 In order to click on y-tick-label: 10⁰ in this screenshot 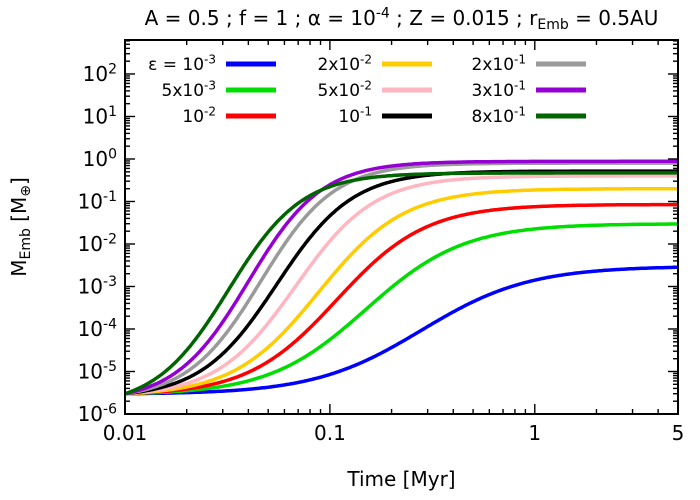, I will do `click(100, 158)`.